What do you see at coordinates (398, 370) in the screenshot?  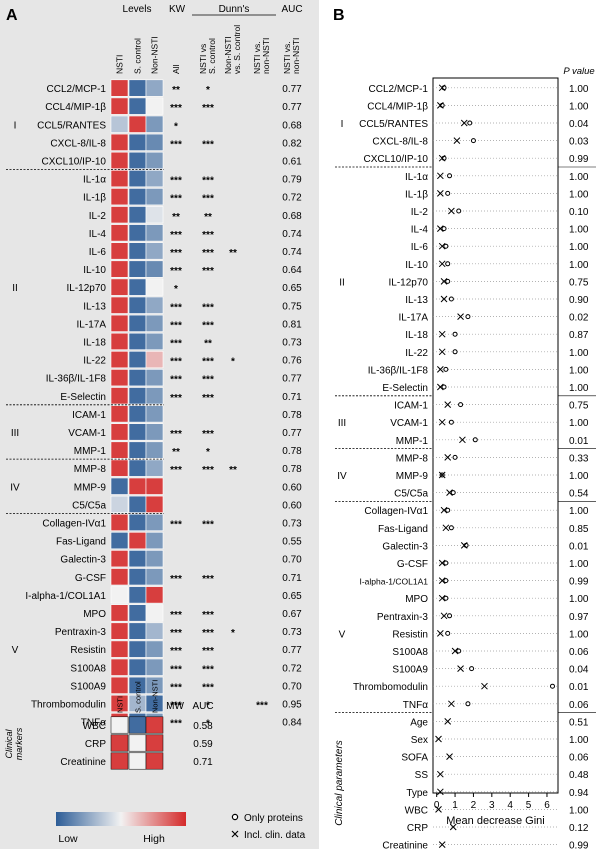 I see `variable-label: IL-36β/IL-1F8` at bounding box center [398, 370].